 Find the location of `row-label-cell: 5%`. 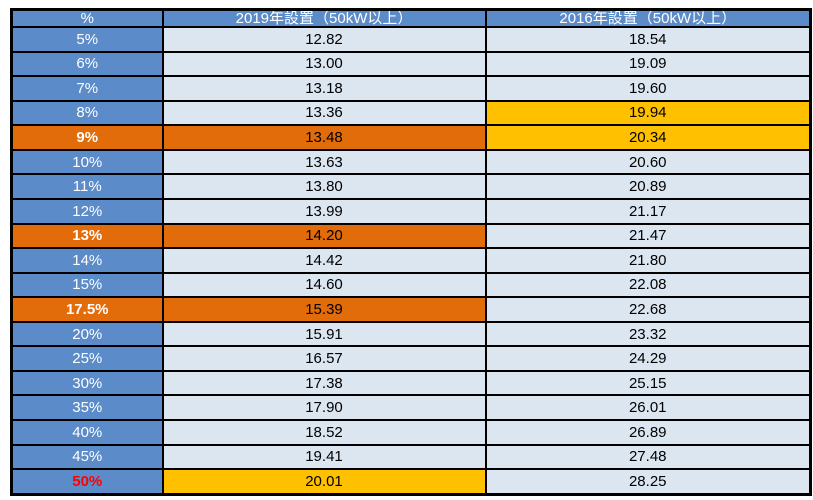

row-label-cell: 5% is located at coordinates (87, 39).